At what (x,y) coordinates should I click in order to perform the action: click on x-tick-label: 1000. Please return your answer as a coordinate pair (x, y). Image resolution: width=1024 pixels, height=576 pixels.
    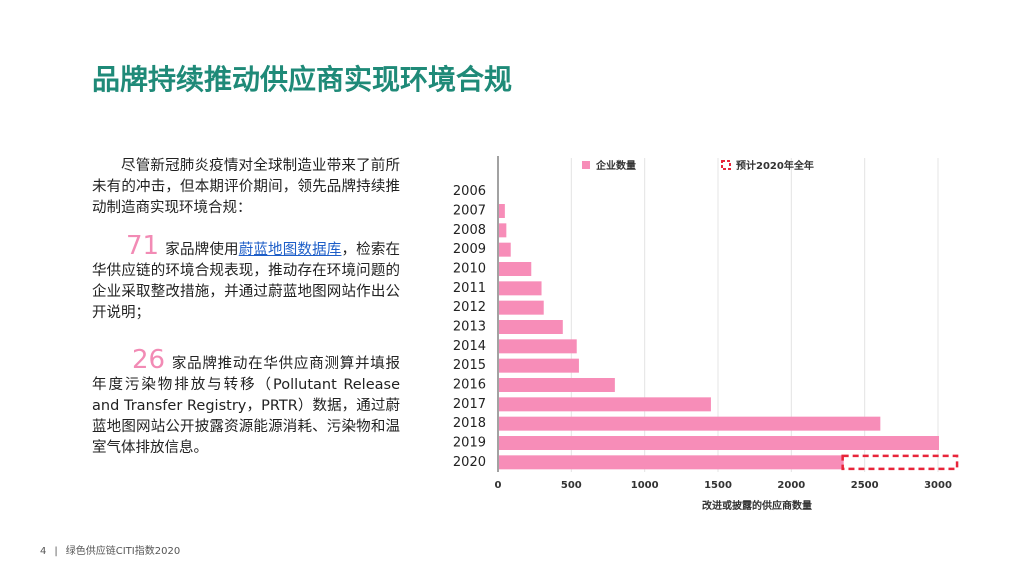
    Looking at the image, I should click on (645, 485).